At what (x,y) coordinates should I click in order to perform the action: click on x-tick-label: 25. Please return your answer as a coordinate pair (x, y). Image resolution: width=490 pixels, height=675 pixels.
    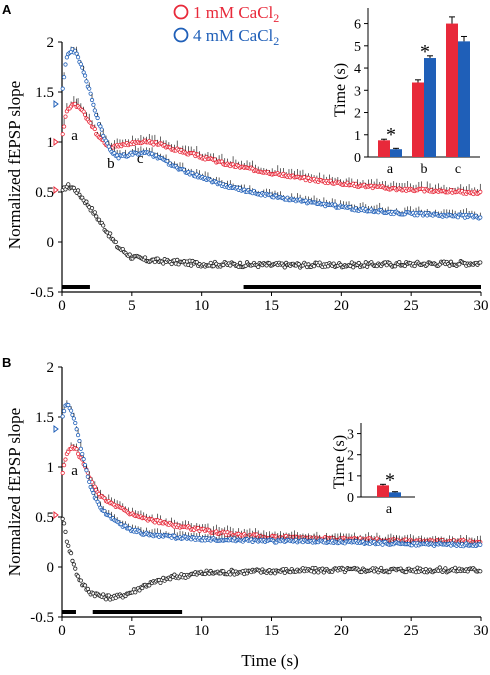
    Looking at the image, I should click on (411, 306).